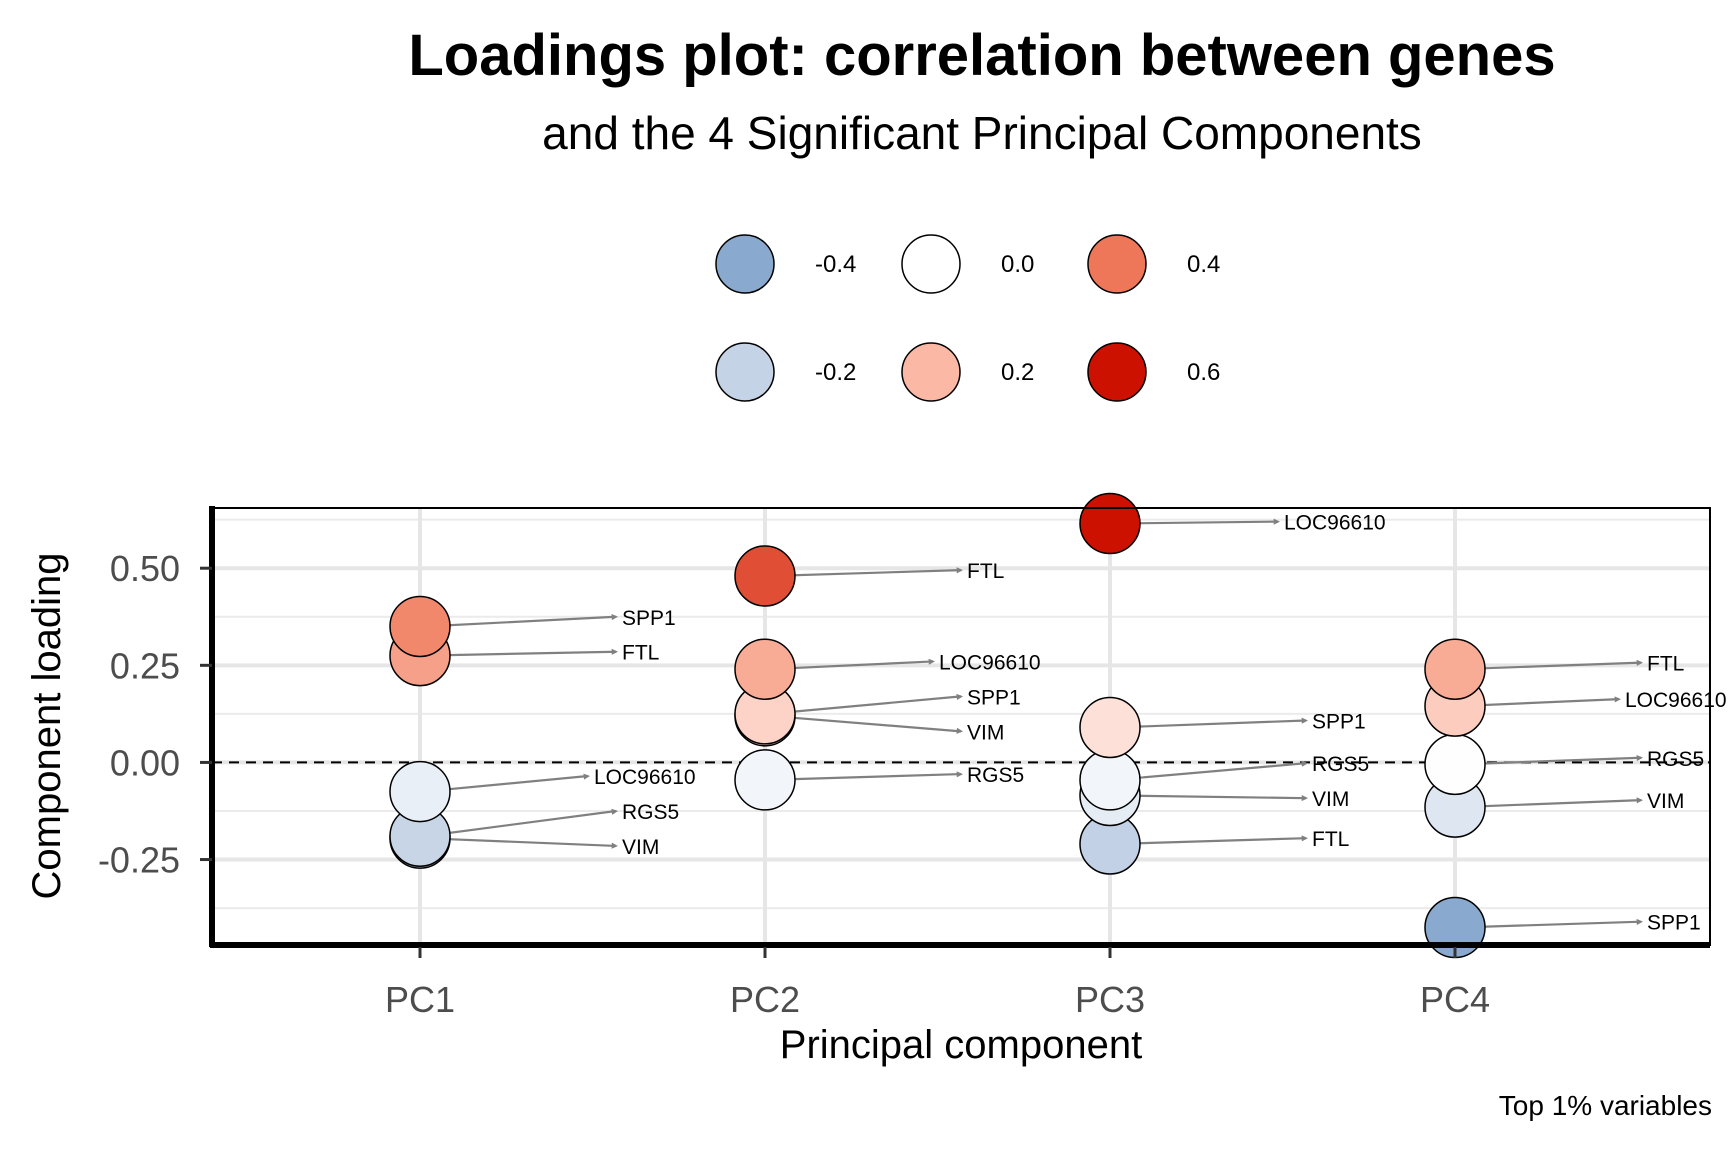  Describe the element at coordinates (1017, 372) in the screenshot. I see `legend-label: 0.2` at that location.